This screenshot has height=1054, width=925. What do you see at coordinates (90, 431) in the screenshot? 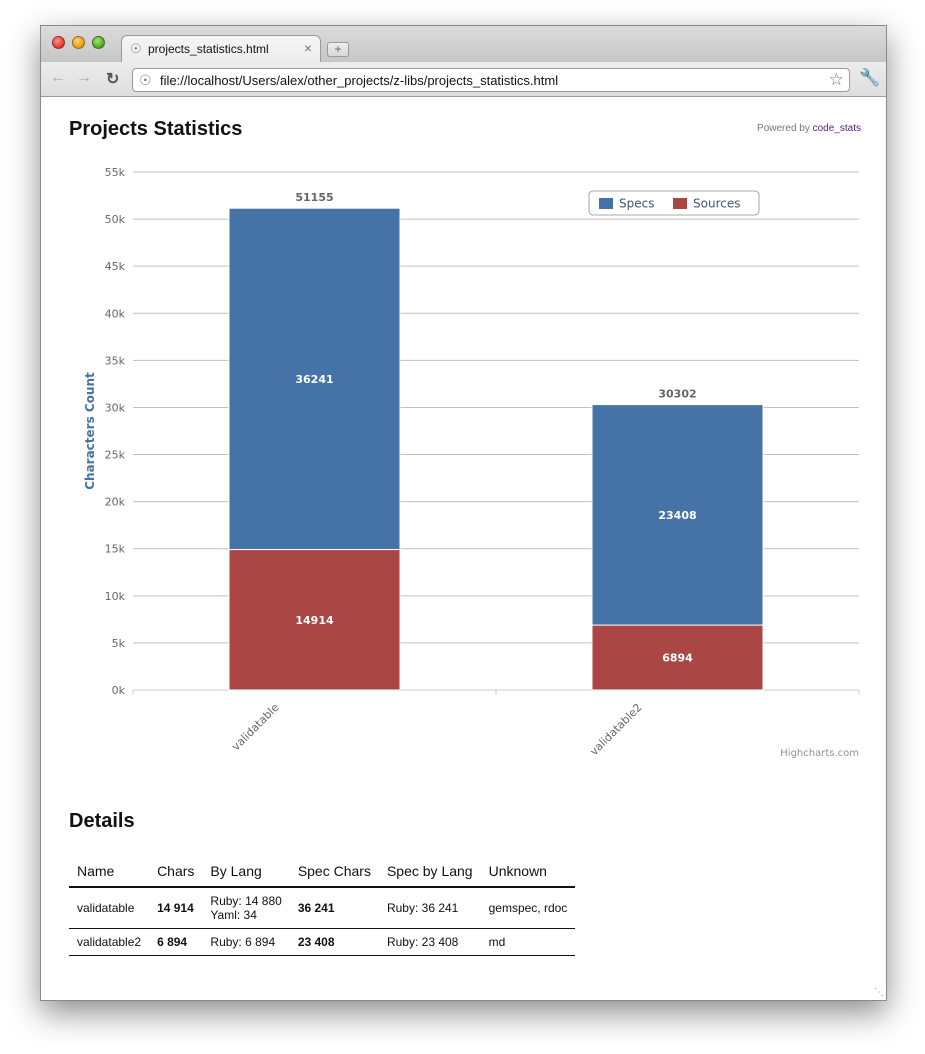
I see `y-axis-title: Characters Count` at bounding box center [90, 431].